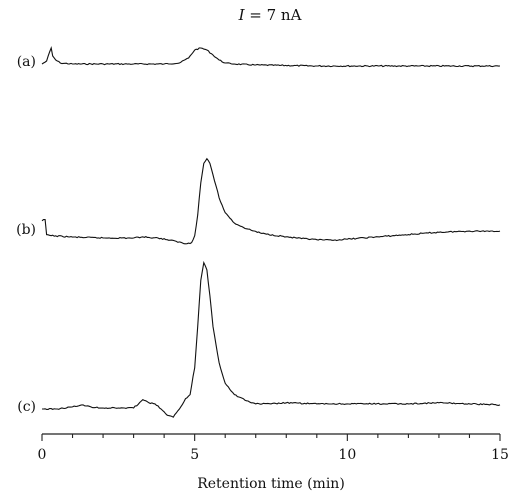 This screenshot has height=501, width=516. What do you see at coordinates (194, 455) in the screenshot?
I see `x-tick-label: 5` at bounding box center [194, 455].